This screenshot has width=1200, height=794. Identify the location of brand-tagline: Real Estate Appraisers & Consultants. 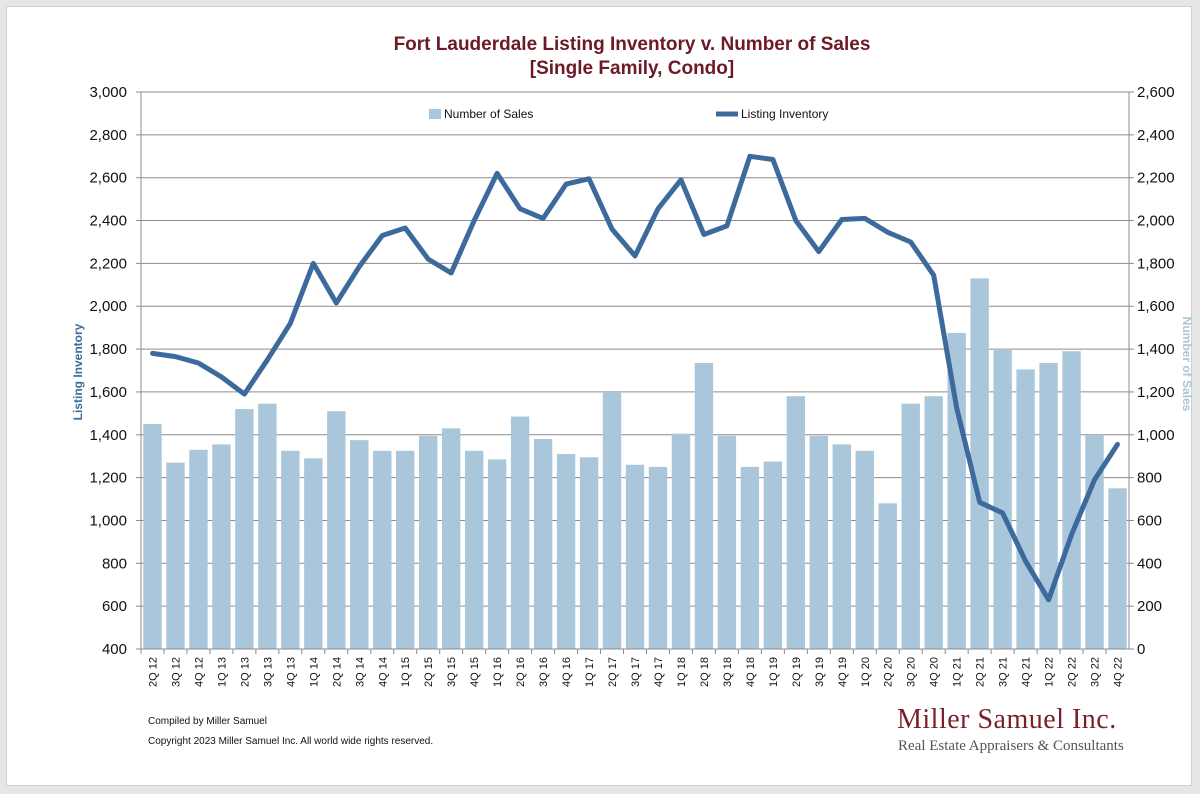
(1011, 746).